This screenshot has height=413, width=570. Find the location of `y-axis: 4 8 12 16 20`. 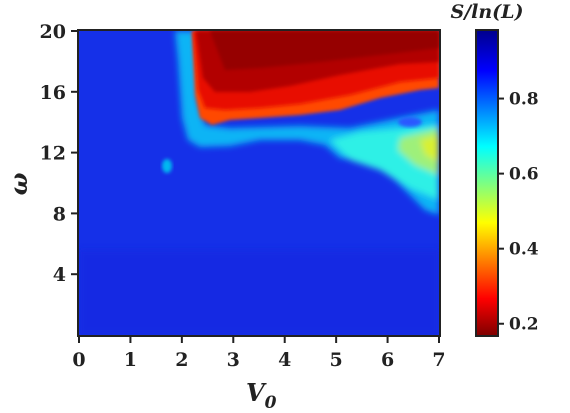

y-axis: 4 8 12 16 20 is located at coordinates (59, 153).